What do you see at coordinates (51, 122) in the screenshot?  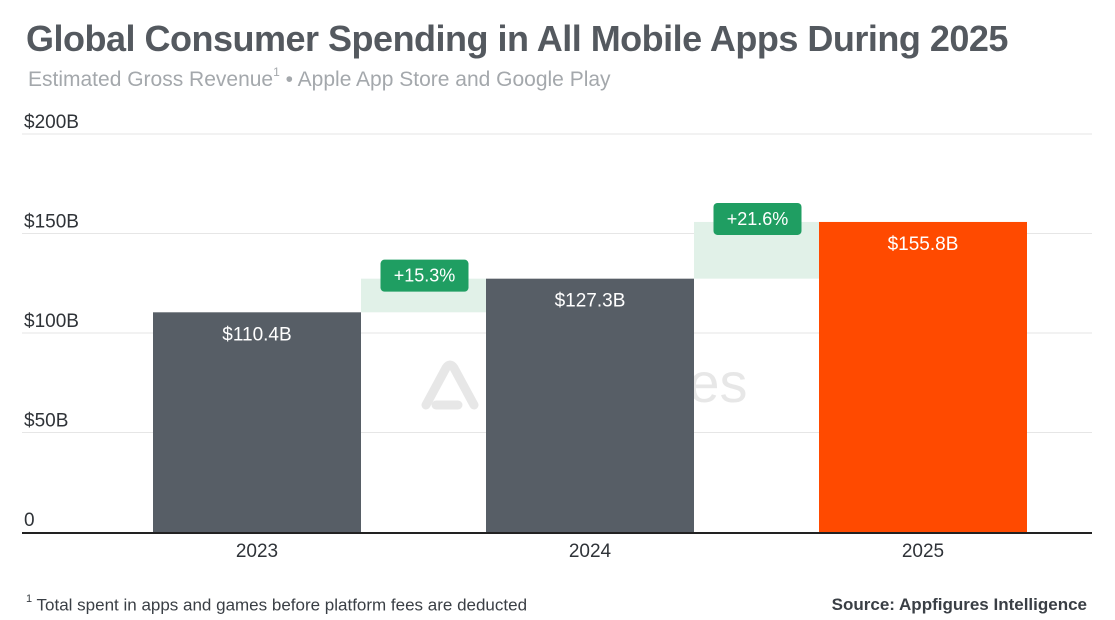 I see `y-tick-label: $200B` at bounding box center [51, 122].